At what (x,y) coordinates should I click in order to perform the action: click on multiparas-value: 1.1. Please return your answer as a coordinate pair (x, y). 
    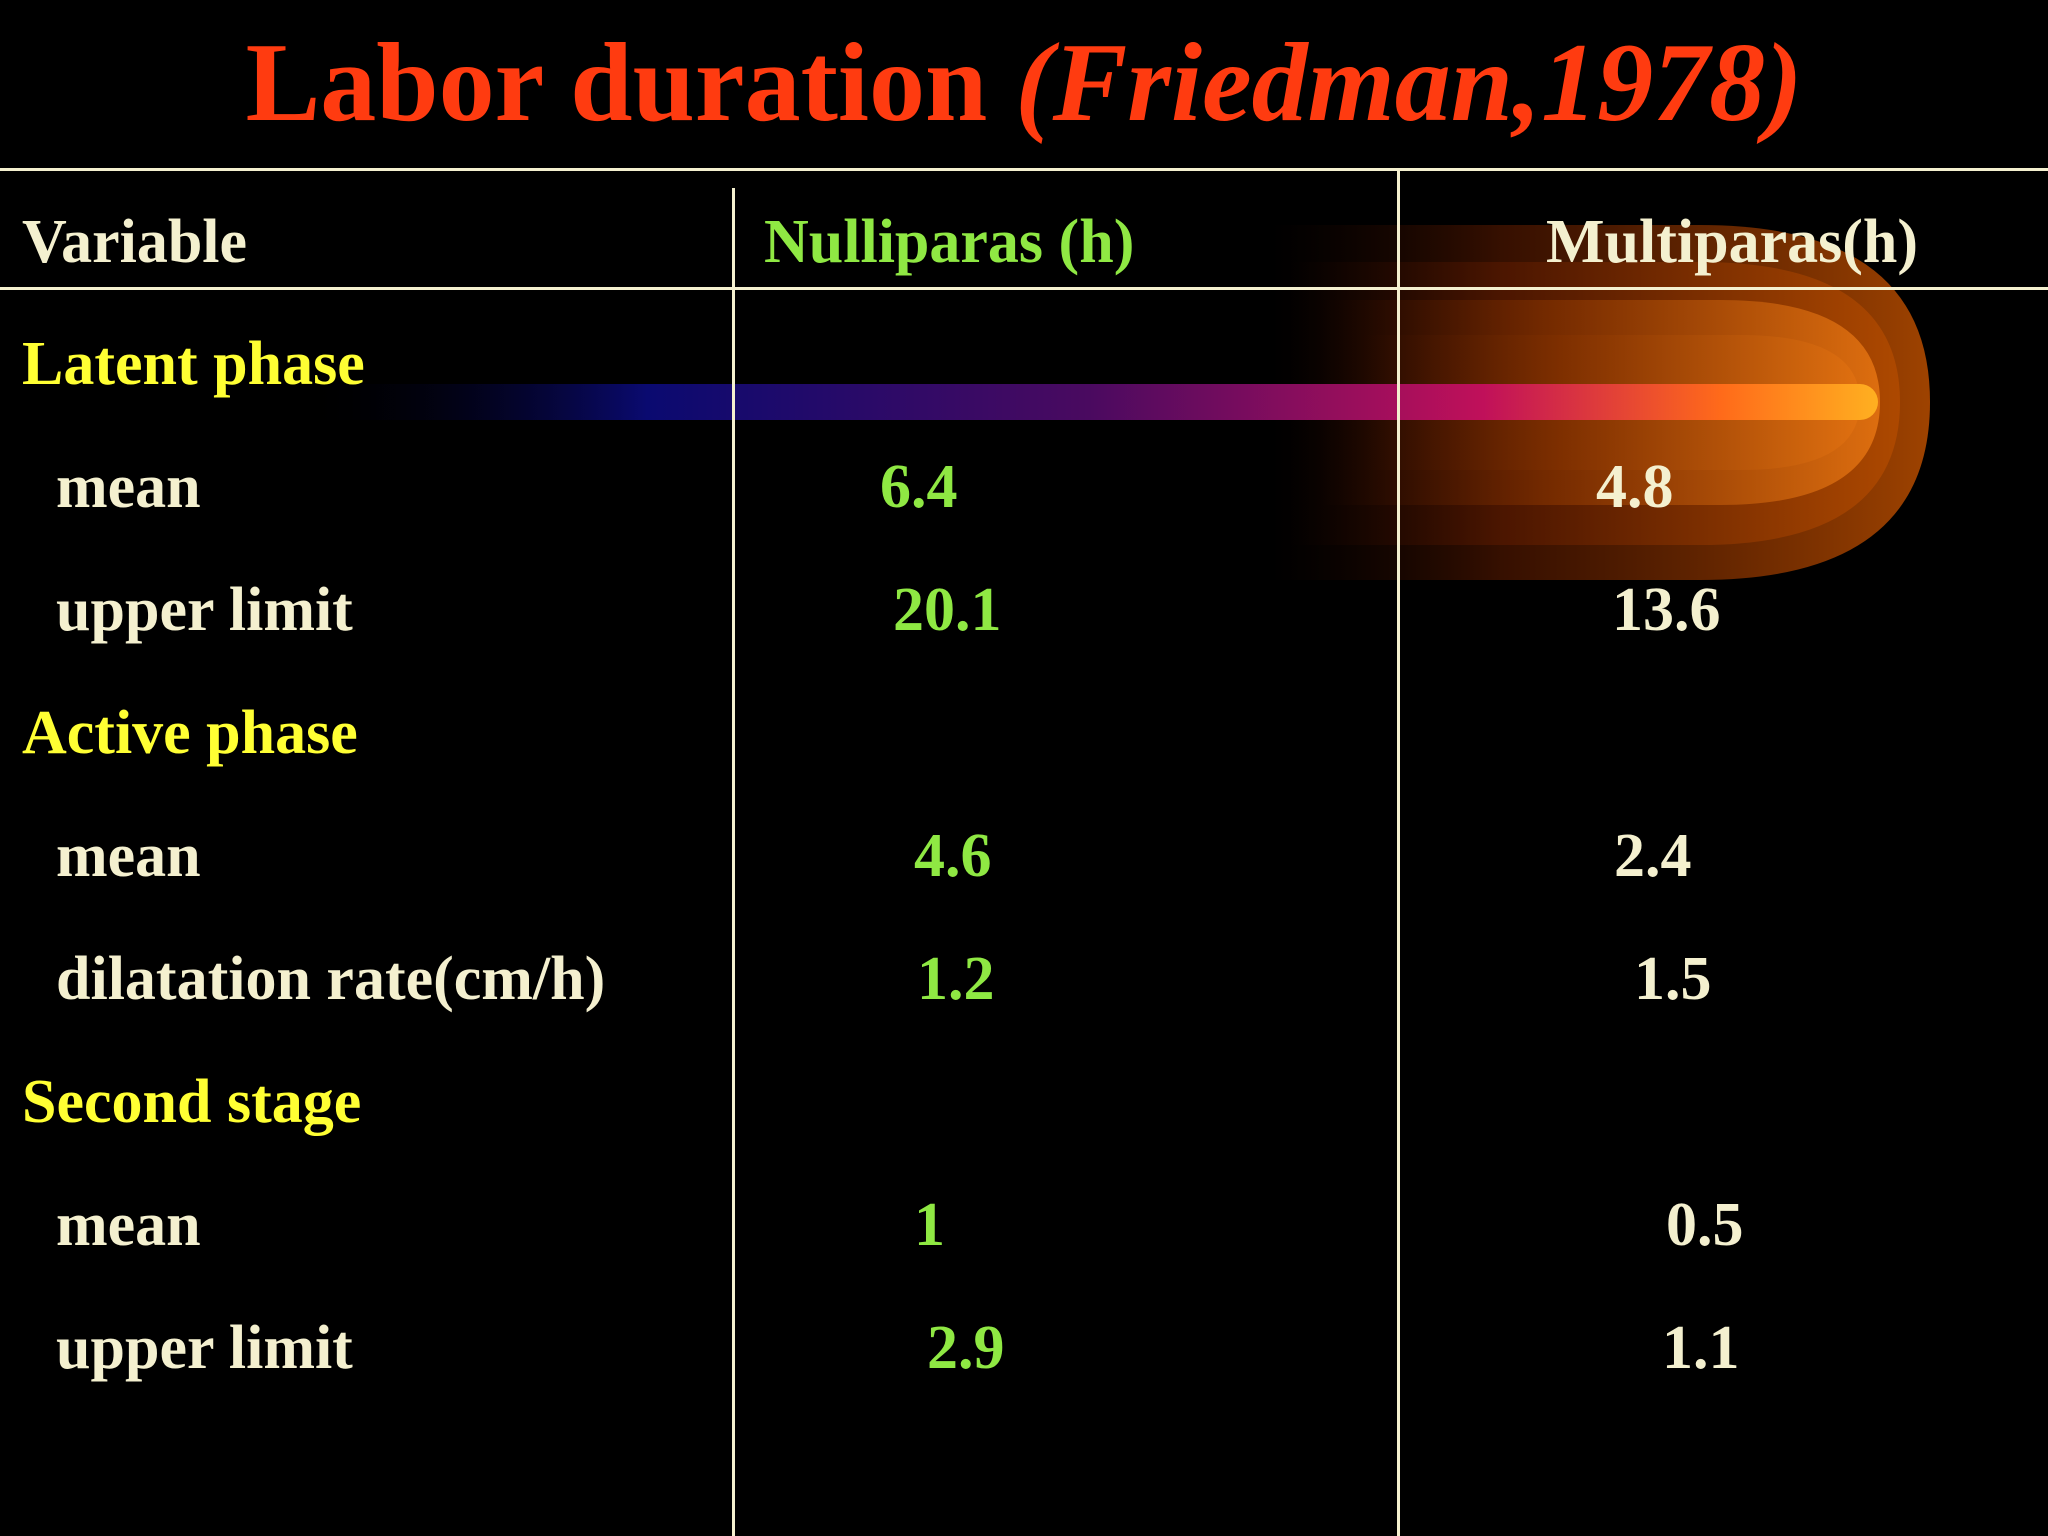
    Looking at the image, I should click on (1701, 1348).